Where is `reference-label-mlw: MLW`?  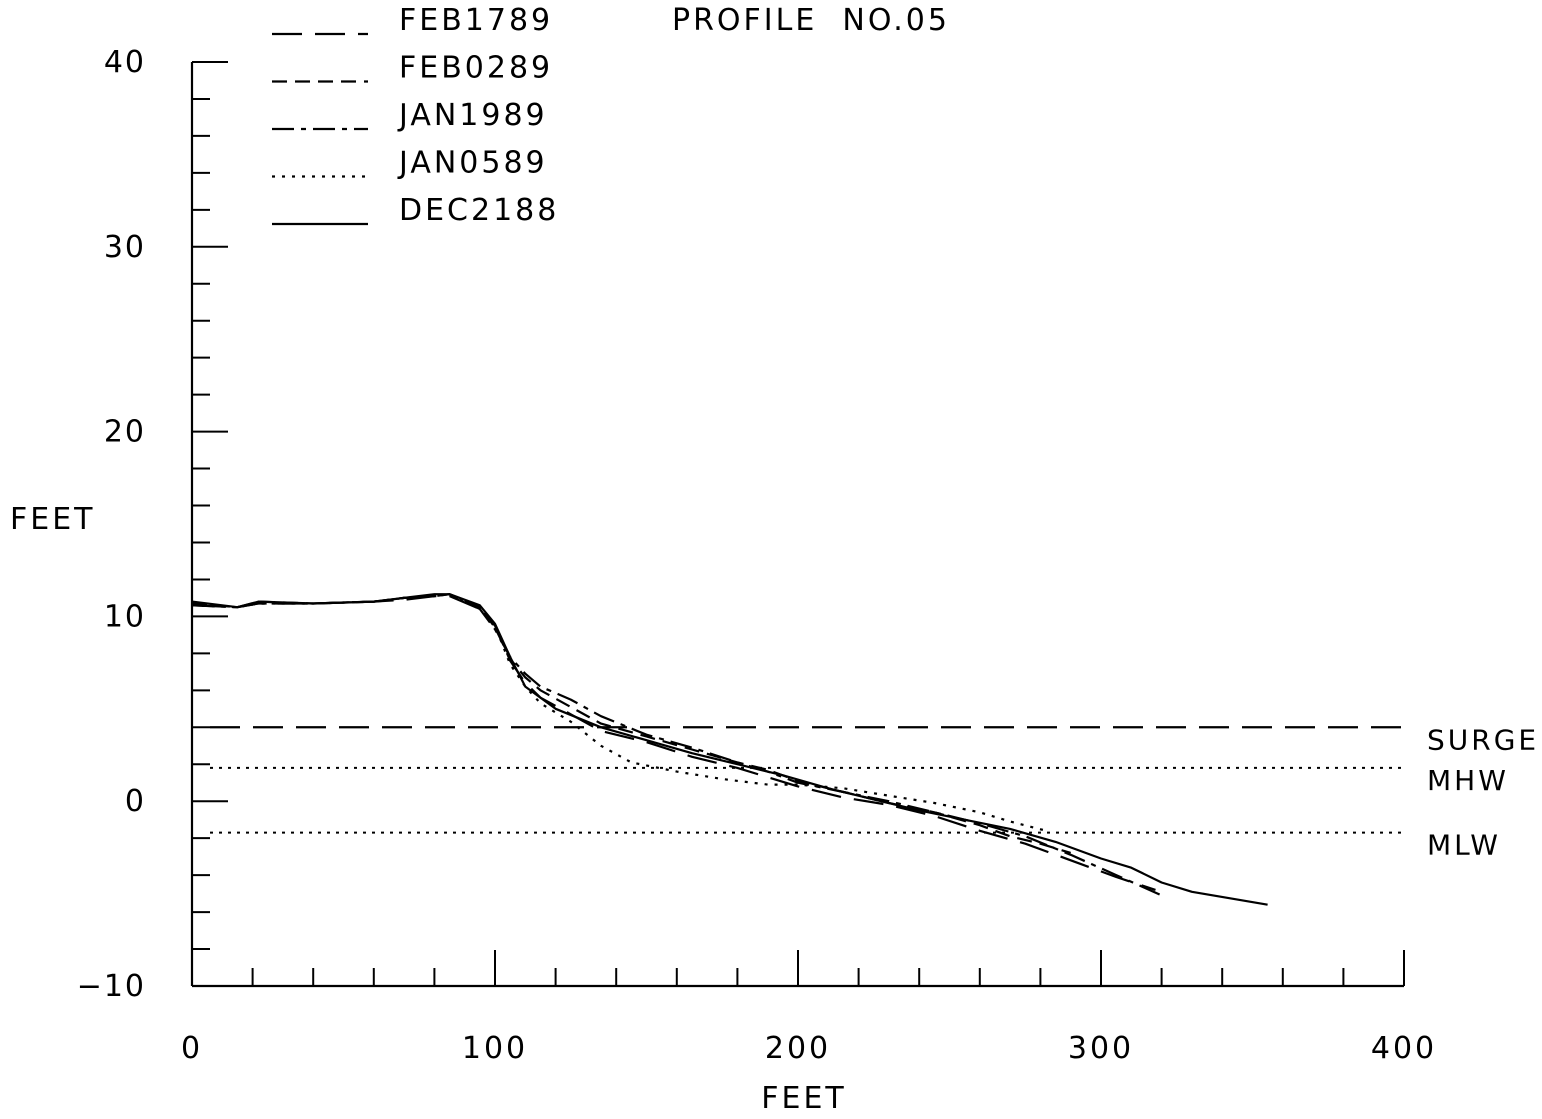
reference-label-mlw: MLW is located at coordinates (1464, 845).